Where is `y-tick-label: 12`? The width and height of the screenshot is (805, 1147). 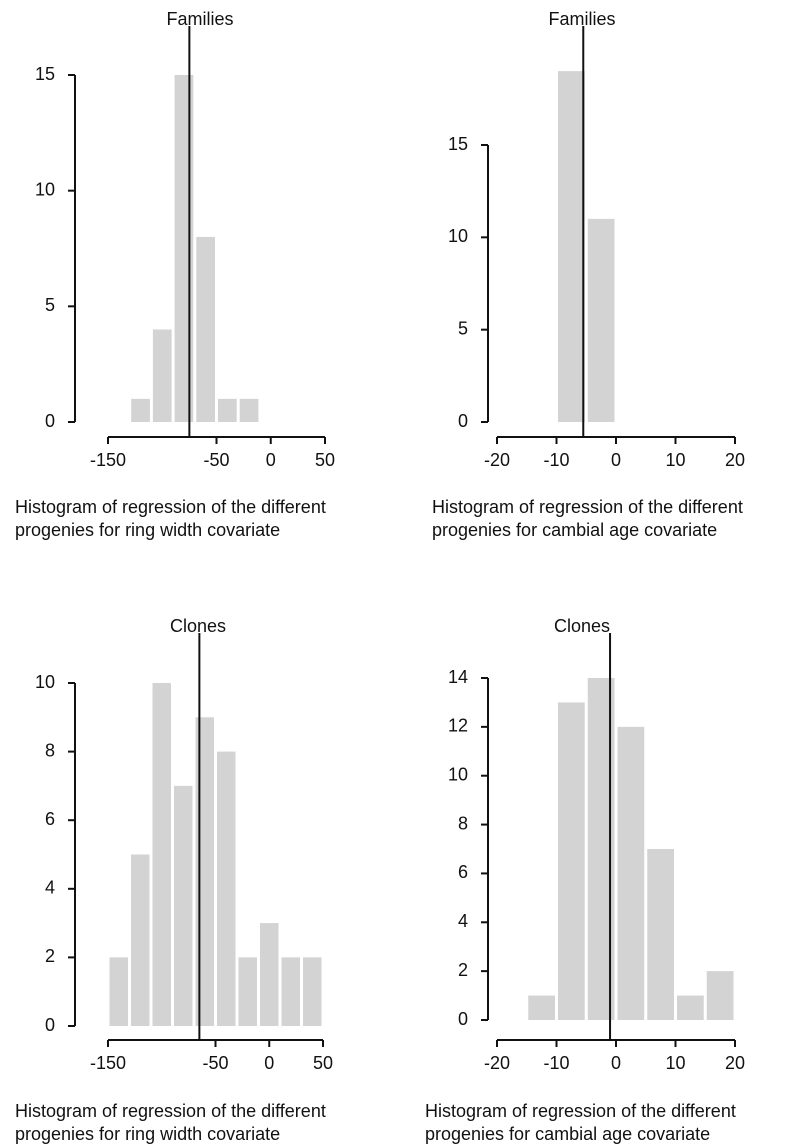
y-tick-label: 12 is located at coordinates (458, 726).